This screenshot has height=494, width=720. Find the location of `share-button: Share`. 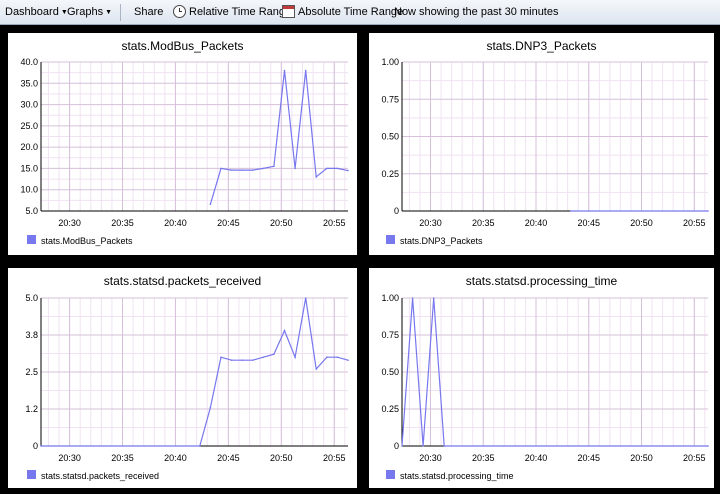

share-button: Share is located at coordinates (148, 12).